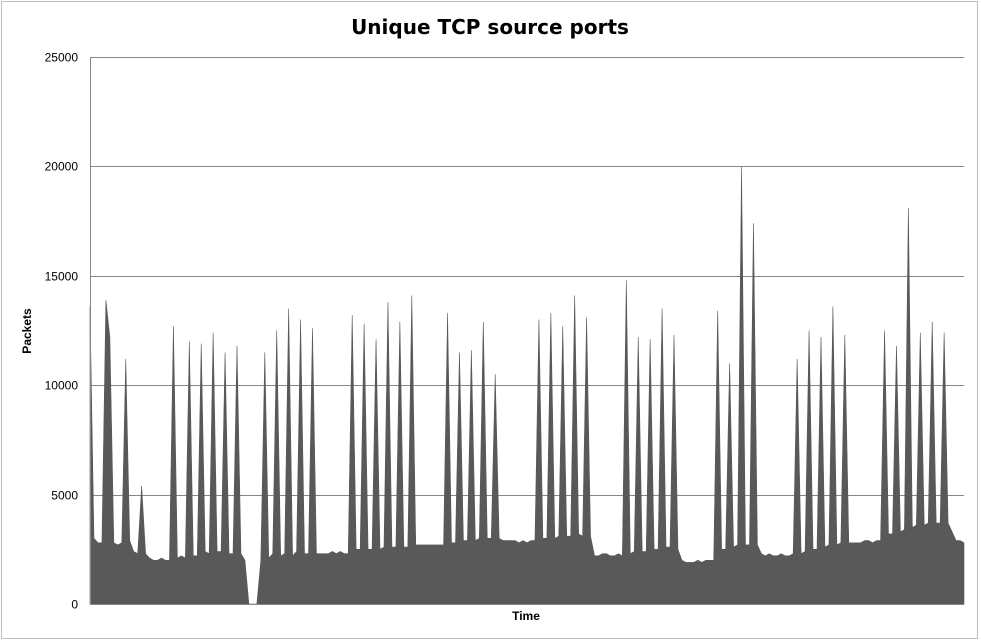 The height and width of the screenshot is (642, 981). What do you see at coordinates (27, 331) in the screenshot?
I see `y-axis-title: Packets` at bounding box center [27, 331].